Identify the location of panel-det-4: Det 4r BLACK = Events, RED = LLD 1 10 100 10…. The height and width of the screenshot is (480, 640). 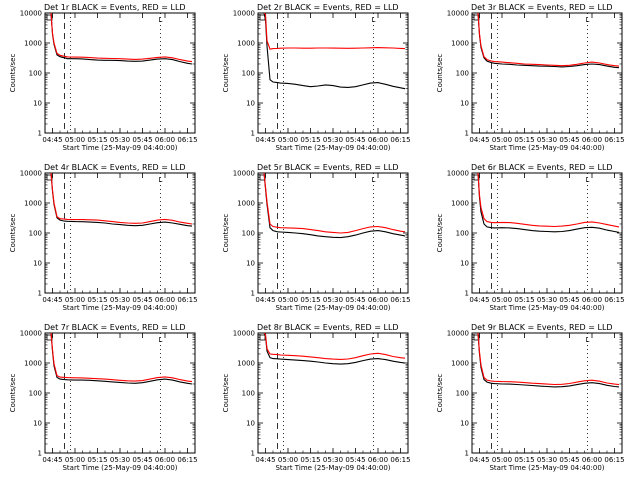
(103, 237).